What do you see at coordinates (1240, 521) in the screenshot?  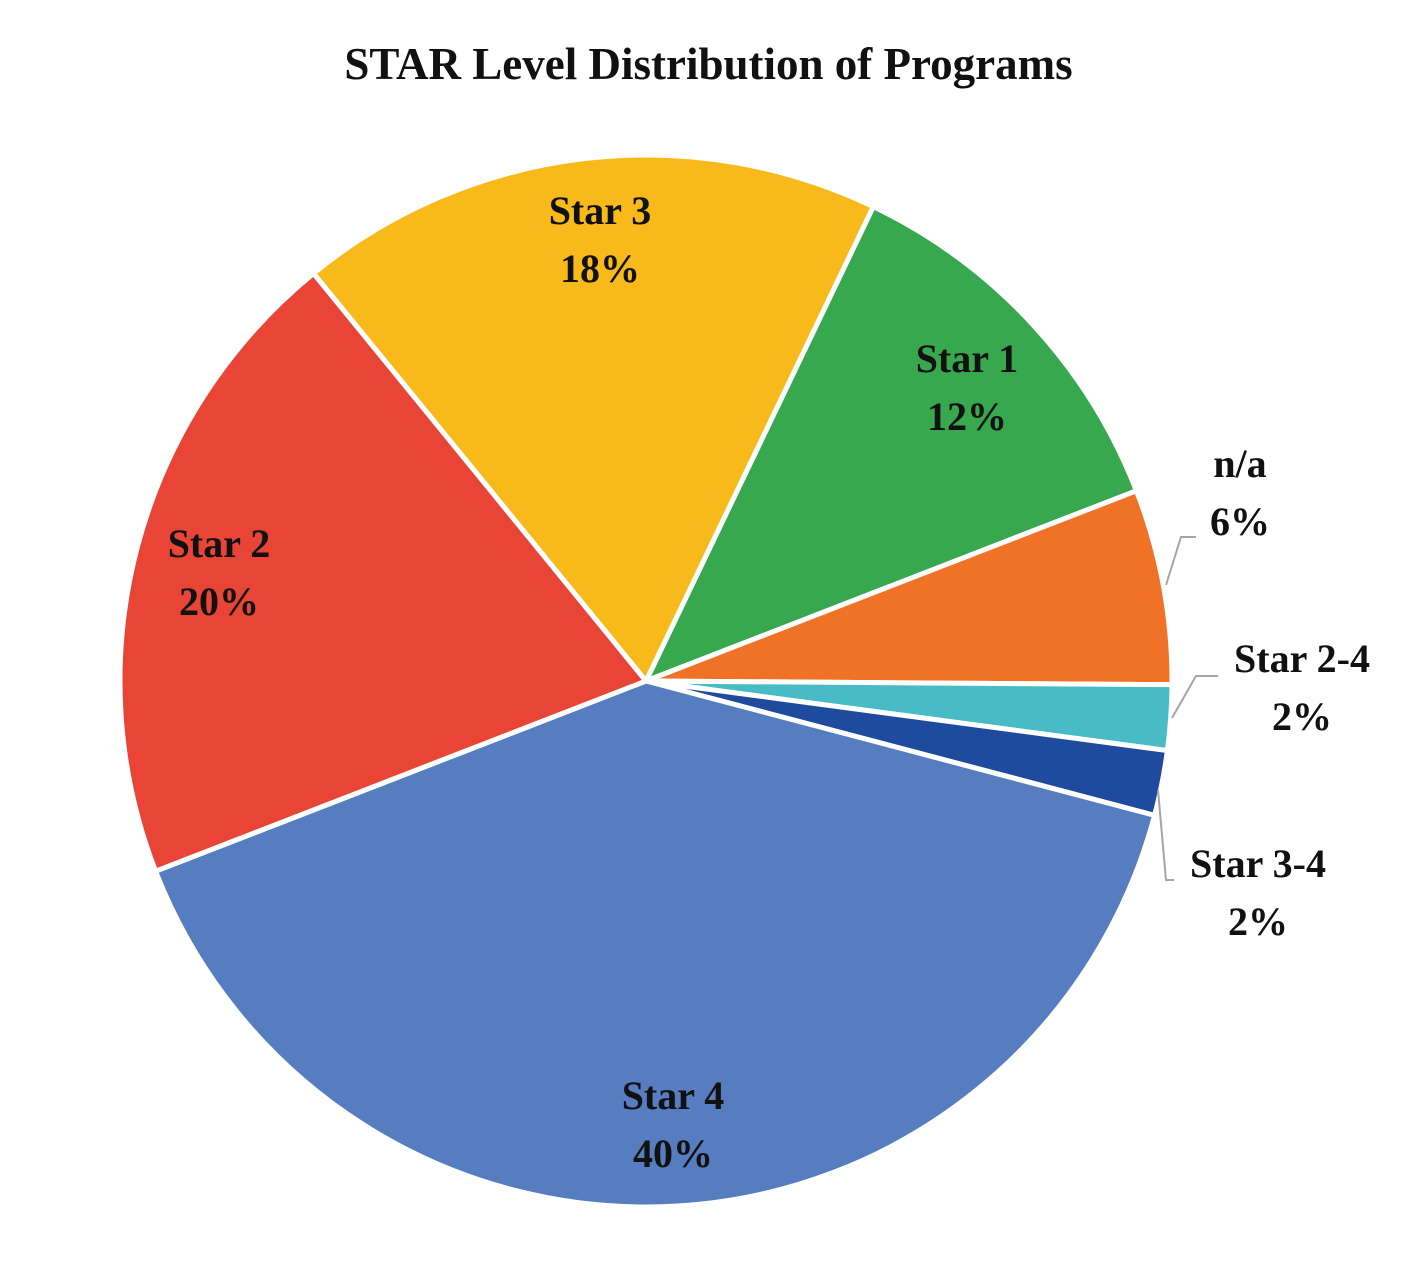 I see `data-percent-n-a: 6%` at bounding box center [1240, 521].